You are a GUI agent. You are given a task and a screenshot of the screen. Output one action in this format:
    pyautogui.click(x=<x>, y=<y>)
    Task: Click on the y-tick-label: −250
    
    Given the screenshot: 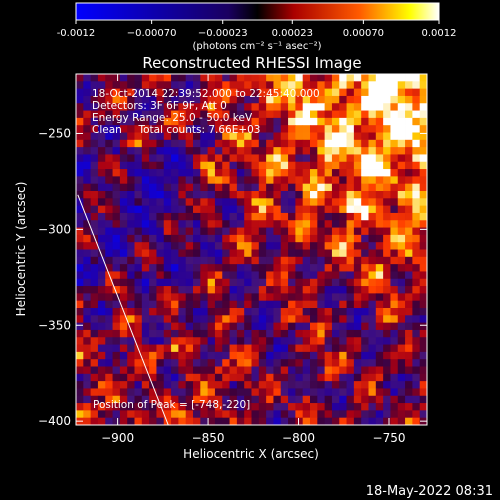 What is the action you would take?
    pyautogui.click(x=54, y=133)
    